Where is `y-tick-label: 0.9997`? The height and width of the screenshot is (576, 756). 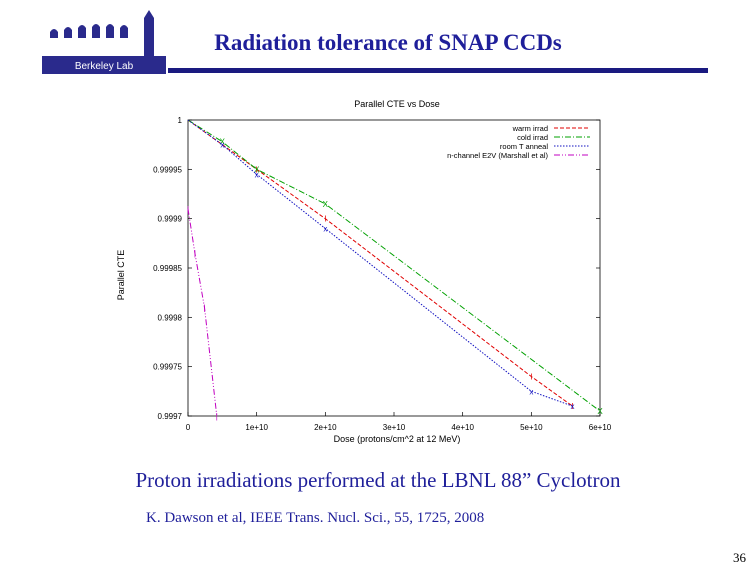 y-tick-label: 0.9997 is located at coordinates (170, 416).